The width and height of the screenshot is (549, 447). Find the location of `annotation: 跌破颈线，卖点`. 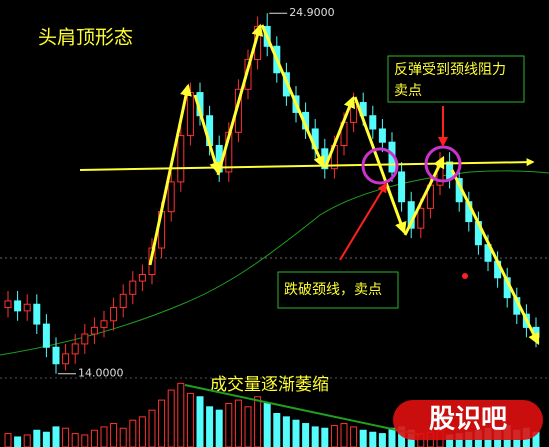

annotation: 跌破颈线，卖点 is located at coordinates (333, 290).